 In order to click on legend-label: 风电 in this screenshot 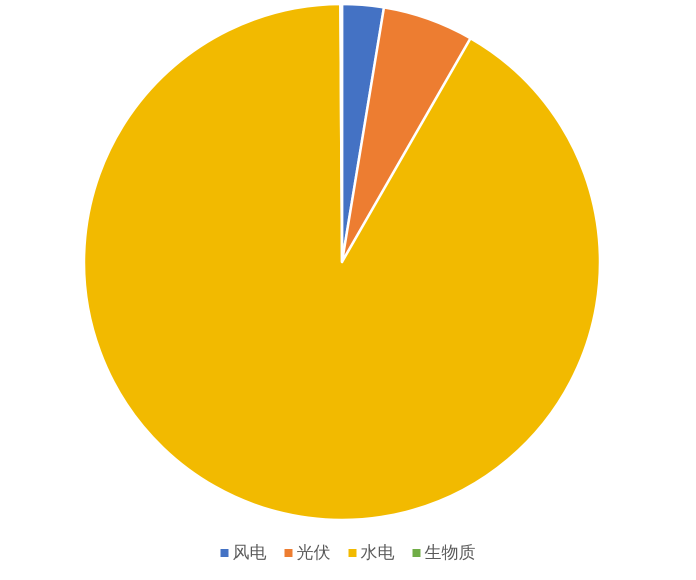, I will do `click(249, 553)`.